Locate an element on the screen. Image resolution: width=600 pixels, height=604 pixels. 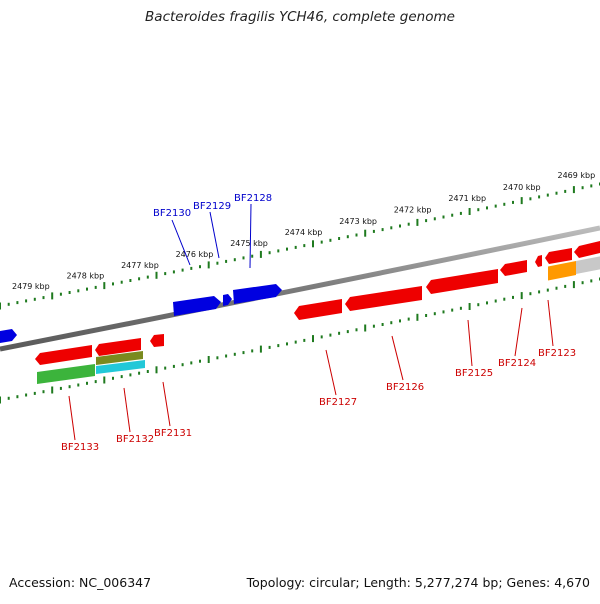
gene-BF2131 is located at coordinates (157, 340).